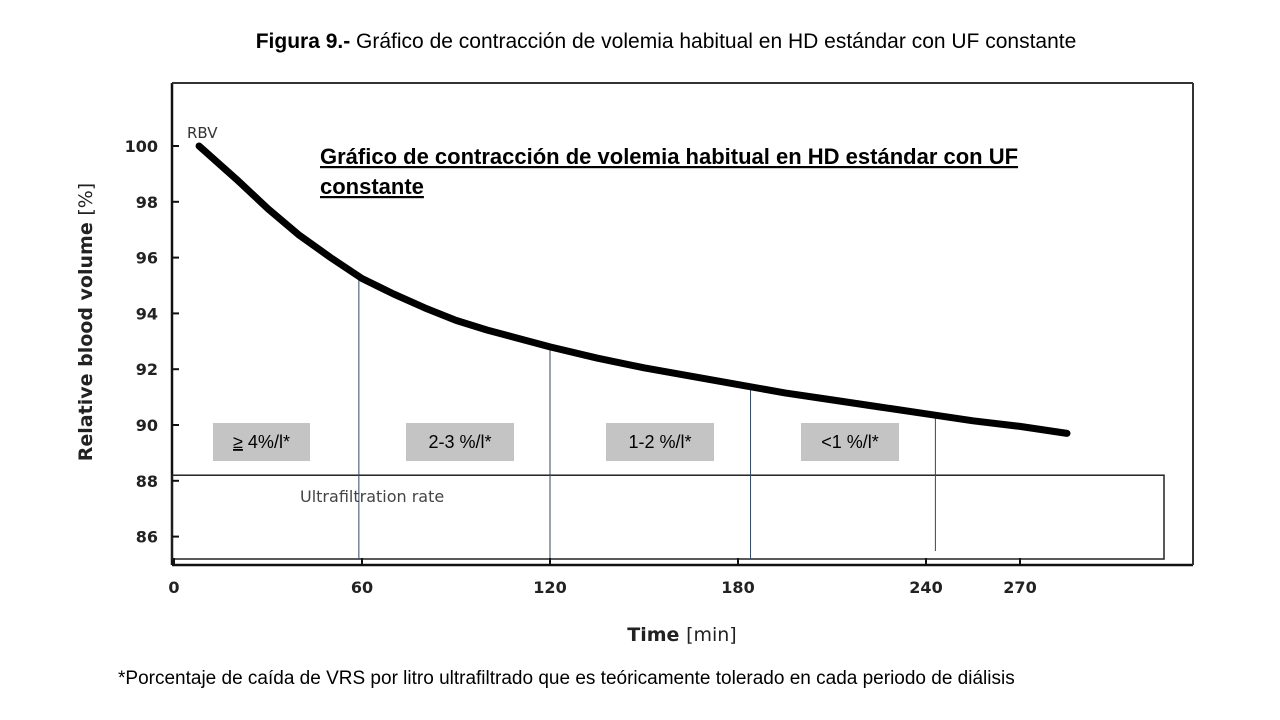 This screenshot has width=1280, height=720. What do you see at coordinates (602, 577) in the screenshot?
I see `x-axis-ticks: 0 60 120 180 240 270` at bounding box center [602, 577].